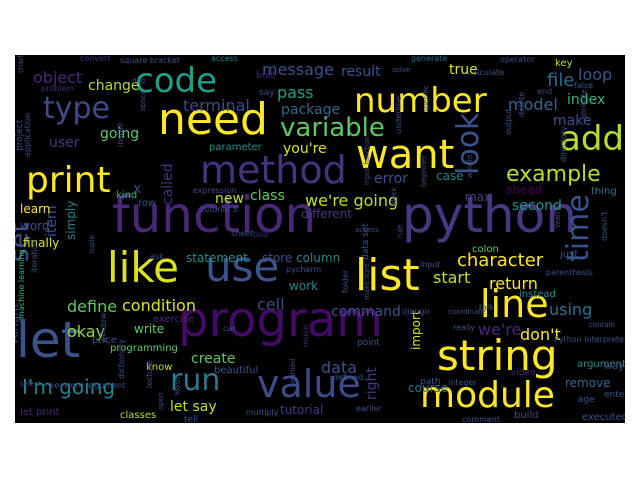  I want to click on cloud-word: false, so click(583, 85).